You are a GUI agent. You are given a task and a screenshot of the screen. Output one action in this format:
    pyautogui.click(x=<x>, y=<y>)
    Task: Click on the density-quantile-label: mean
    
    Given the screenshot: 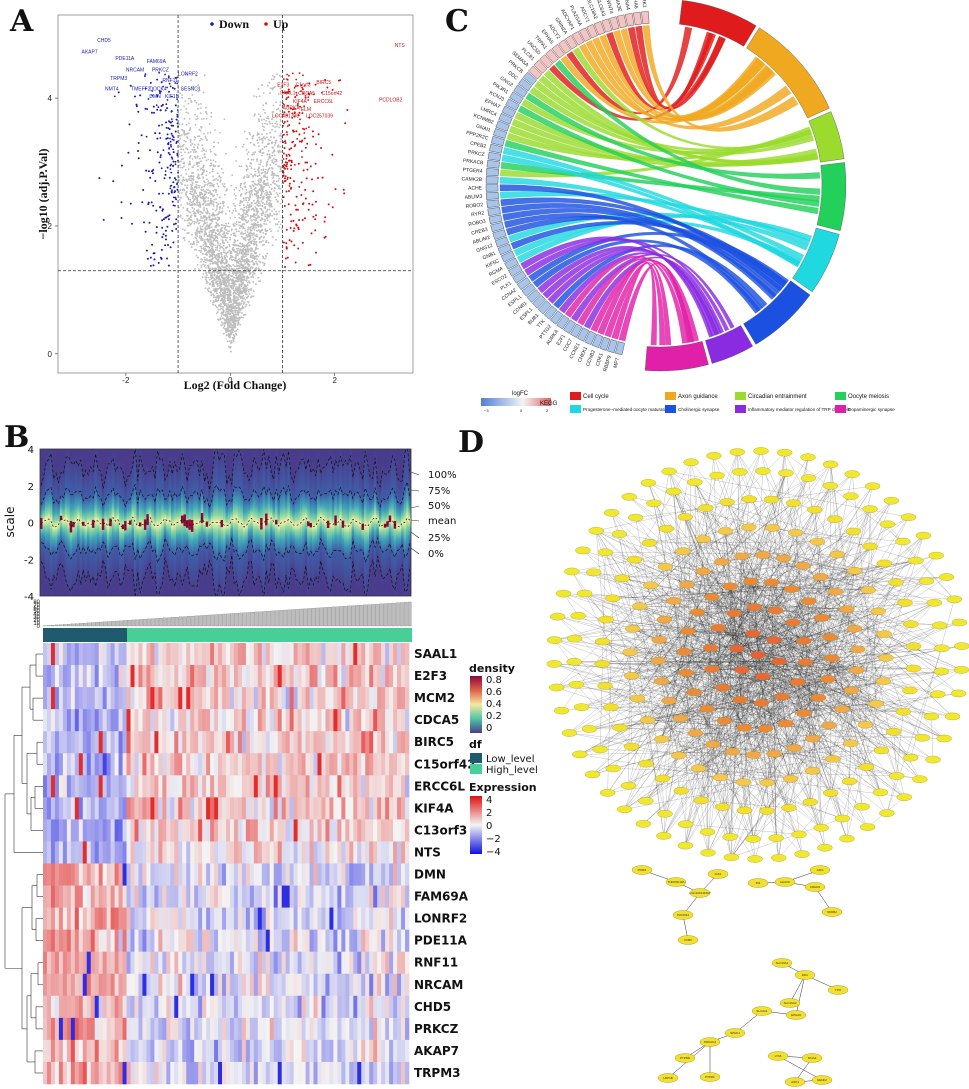 What is the action you would take?
    pyautogui.click(x=442, y=521)
    